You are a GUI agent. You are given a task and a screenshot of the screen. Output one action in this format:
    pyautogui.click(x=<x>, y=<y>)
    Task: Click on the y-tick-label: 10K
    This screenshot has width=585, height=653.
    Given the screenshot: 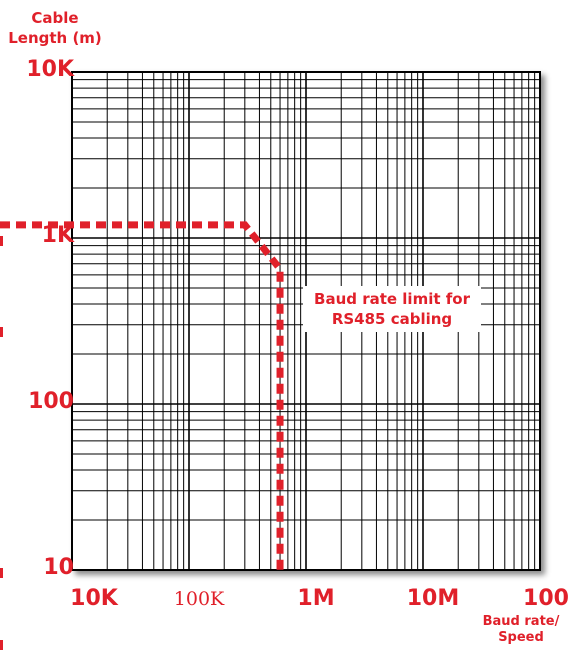 What is the action you would take?
    pyautogui.click(x=50, y=69)
    